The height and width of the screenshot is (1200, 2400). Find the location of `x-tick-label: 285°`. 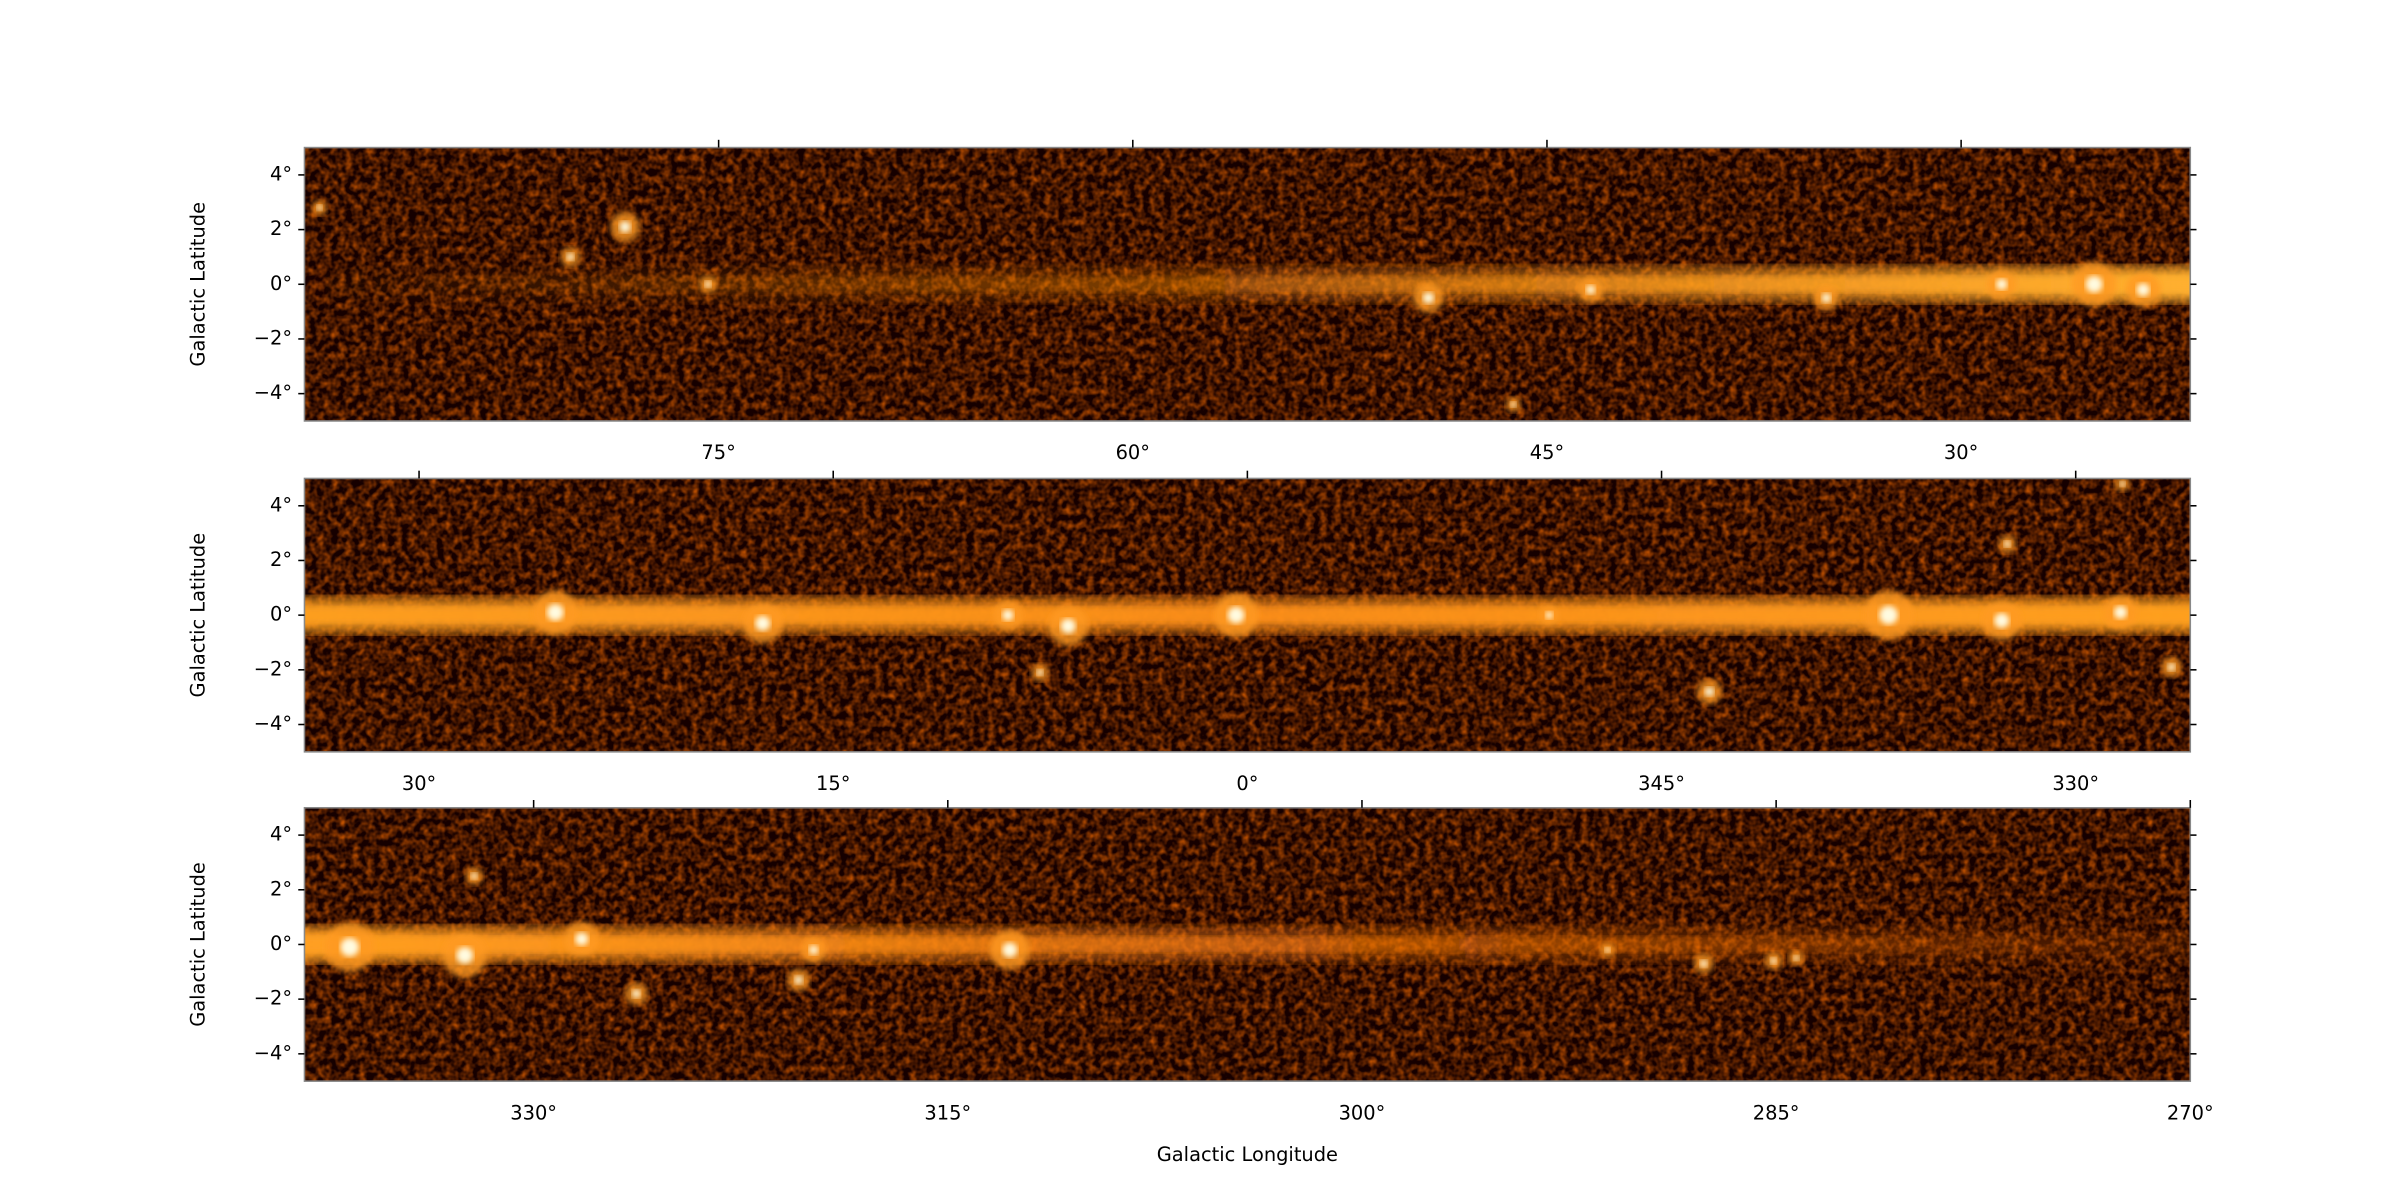

x-tick-label: 285° is located at coordinates (1776, 1112).